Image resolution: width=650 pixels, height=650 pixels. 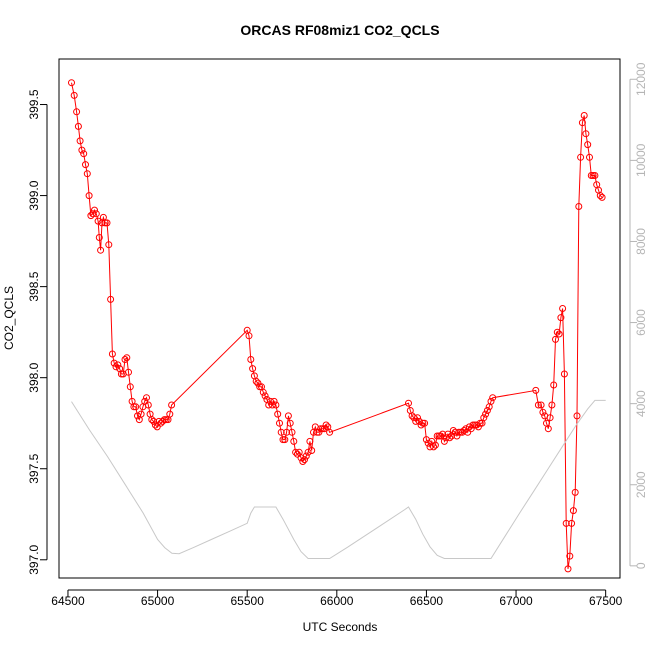 What do you see at coordinates (248, 601) in the screenshot?
I see `x-tick-label: 65500` at bounding box center [248, 601].